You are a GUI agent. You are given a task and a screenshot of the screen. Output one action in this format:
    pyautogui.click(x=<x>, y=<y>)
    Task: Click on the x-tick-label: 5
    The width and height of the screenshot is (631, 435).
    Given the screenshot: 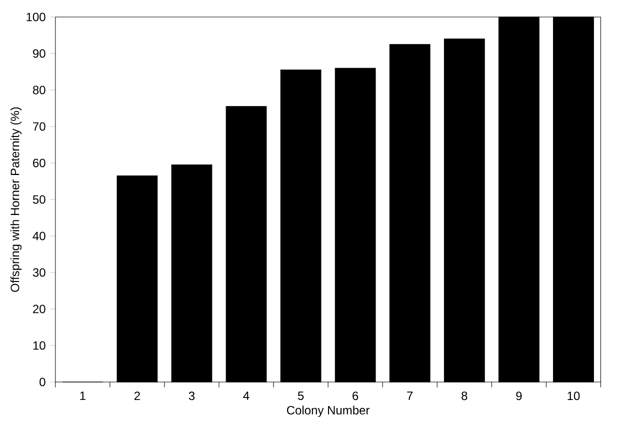 What is the action you would take?
    pyautogui.click(x=301, y=396)
    